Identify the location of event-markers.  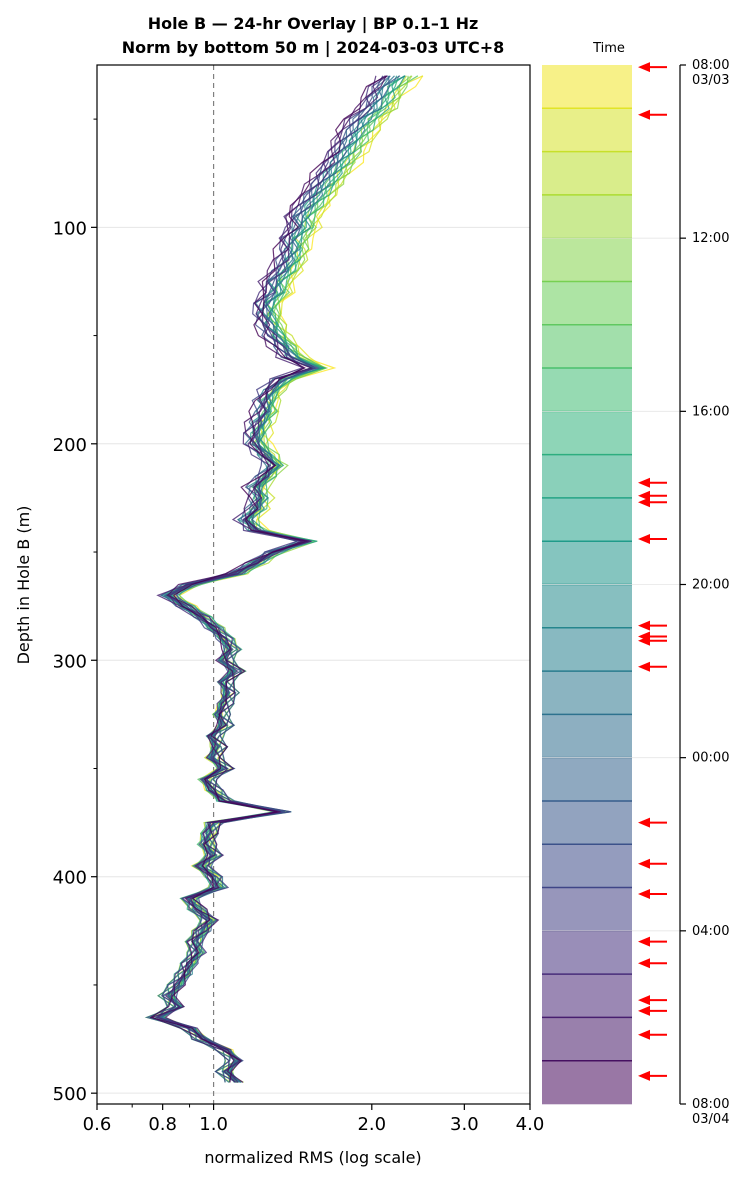
(652, 571).